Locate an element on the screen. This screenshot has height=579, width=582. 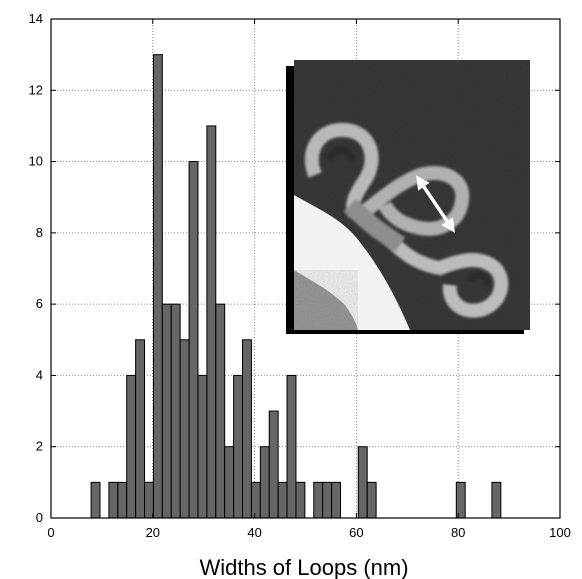
double-headed-arrow-icon is located at coordinates (435, 204).